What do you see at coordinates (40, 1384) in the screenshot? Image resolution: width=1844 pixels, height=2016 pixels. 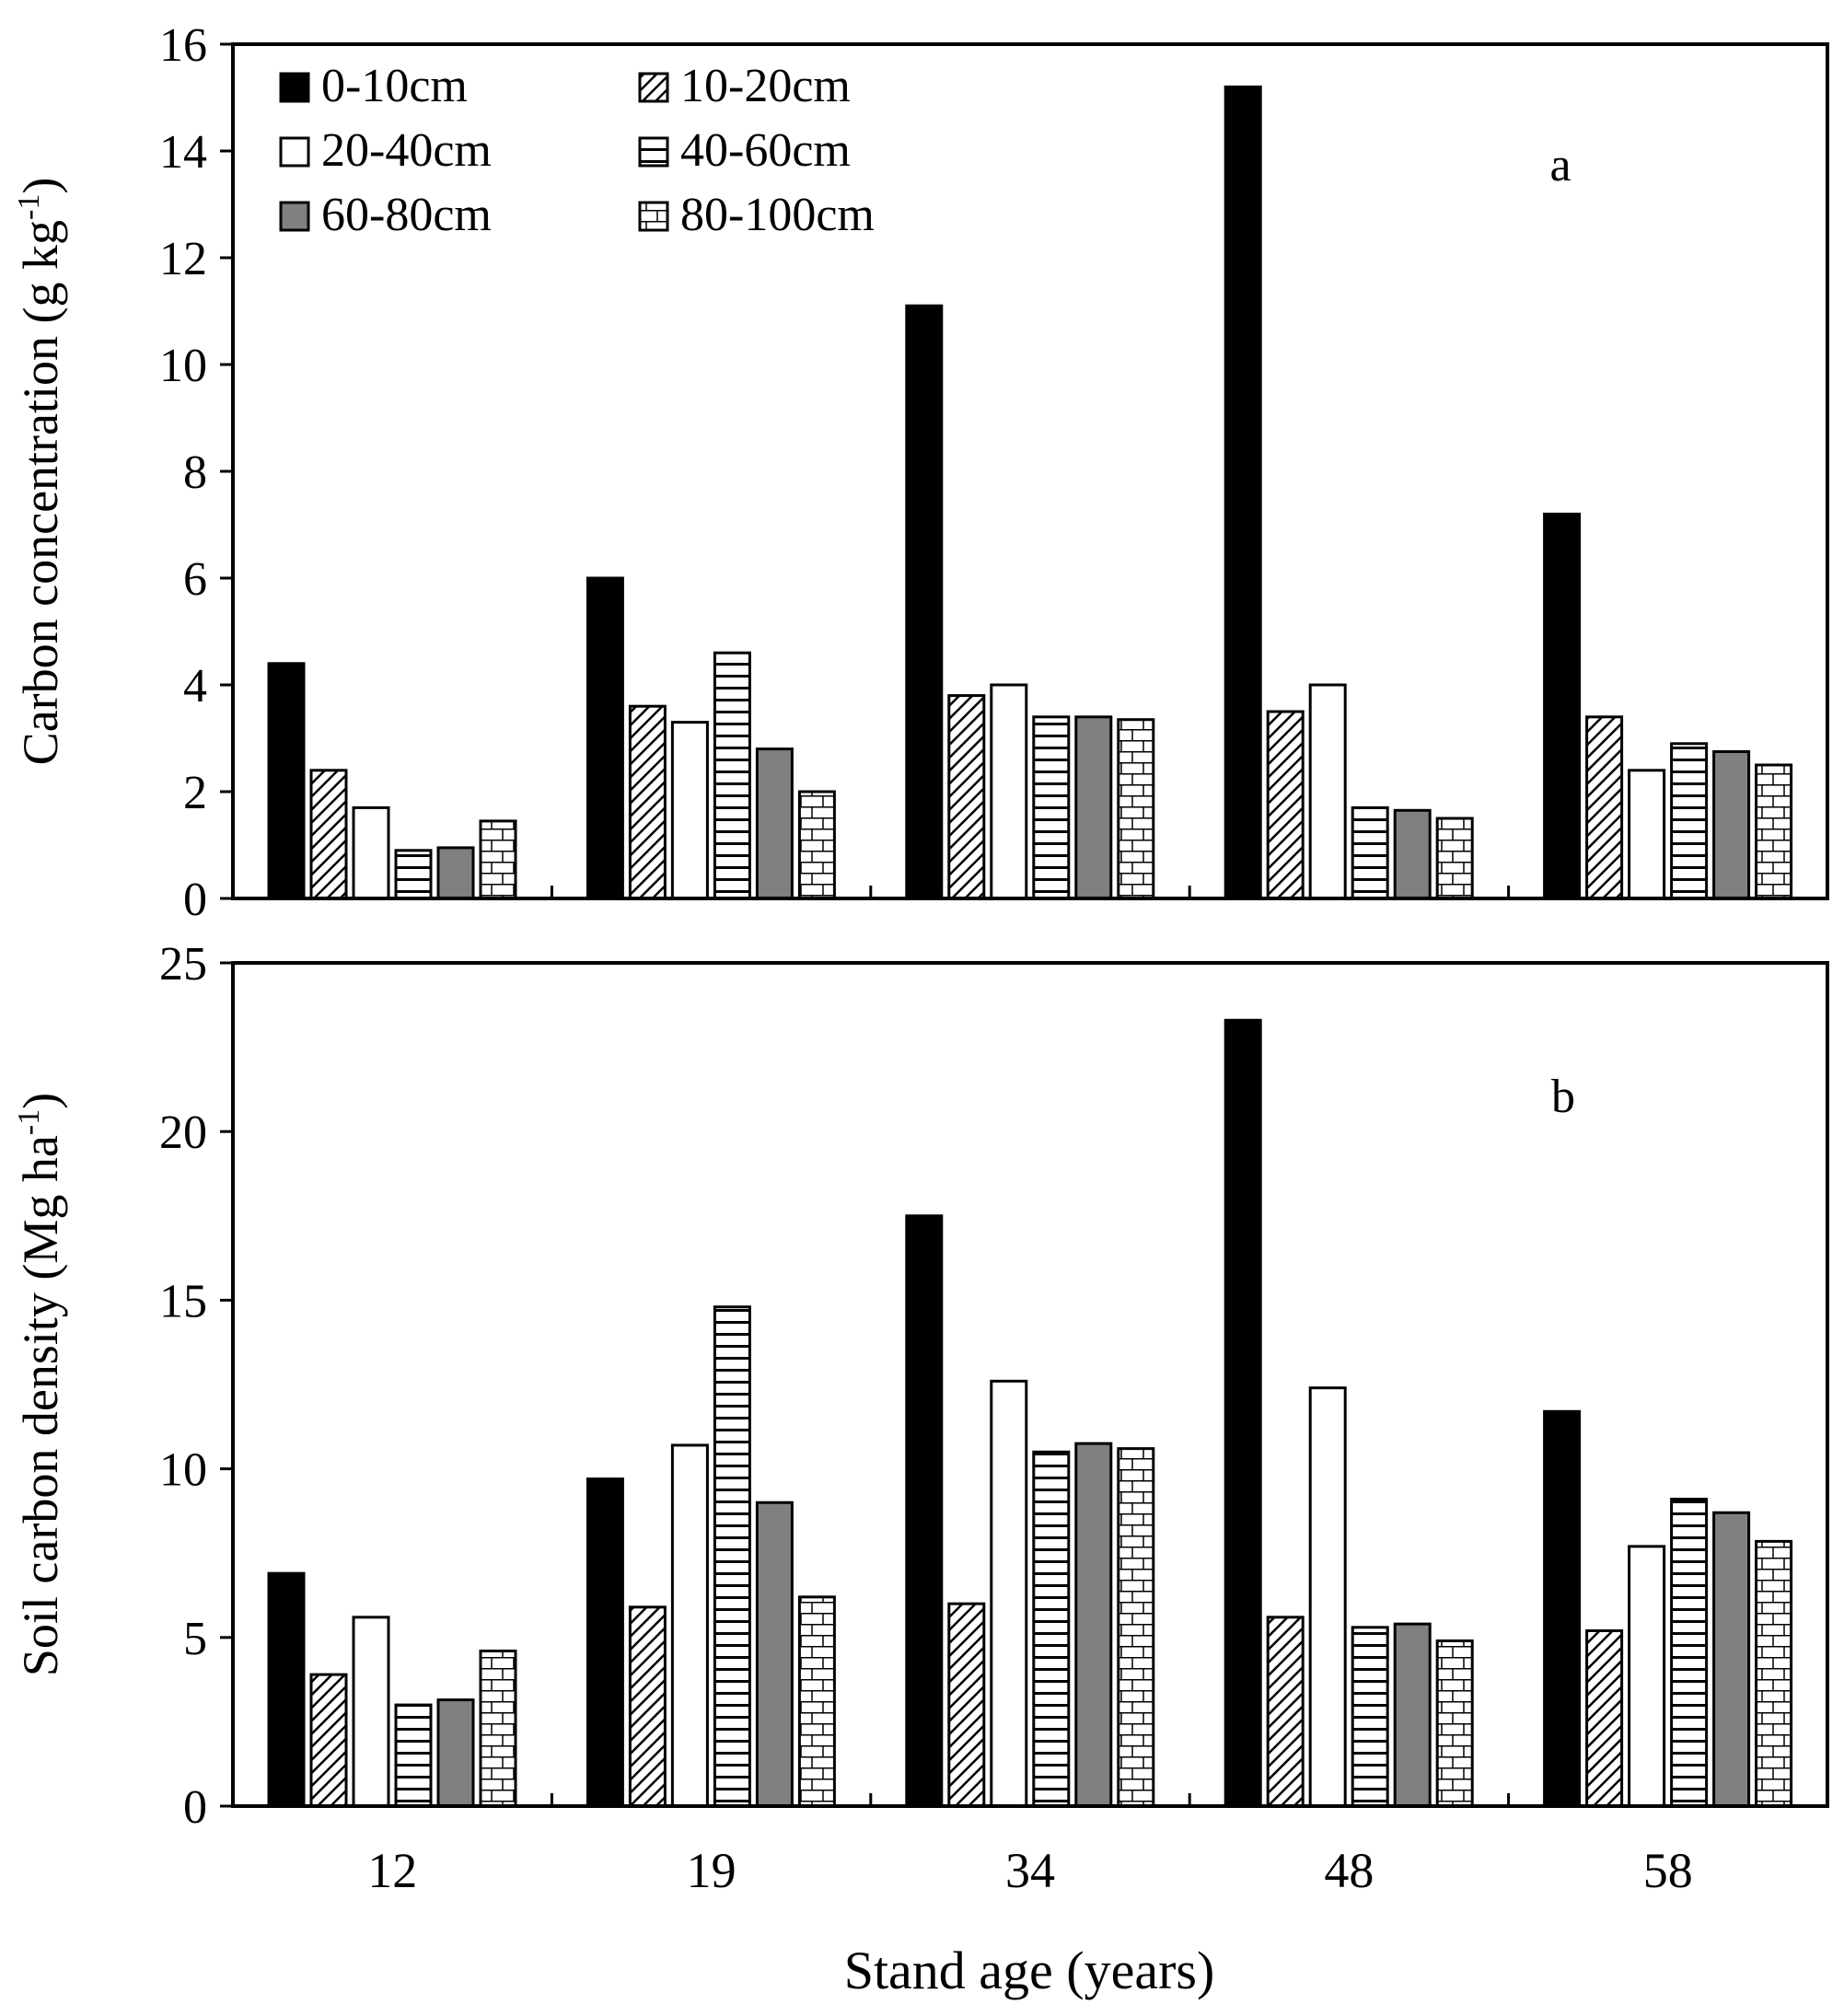 I see `panel-b-ylabel: Soil carbon density (Mg ha-1)` at bounding box center [40, 1384].